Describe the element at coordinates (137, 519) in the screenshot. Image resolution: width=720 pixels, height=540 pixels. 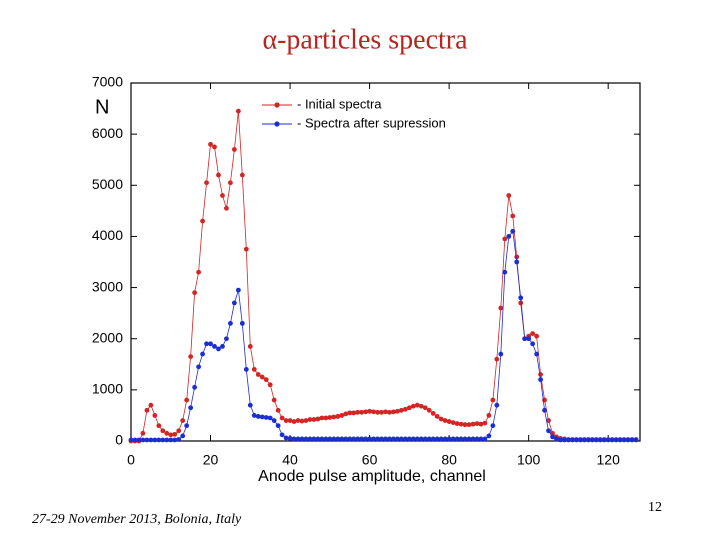
I see `footer: 27-29 November 2013, Bolonia, Italy` at that location.